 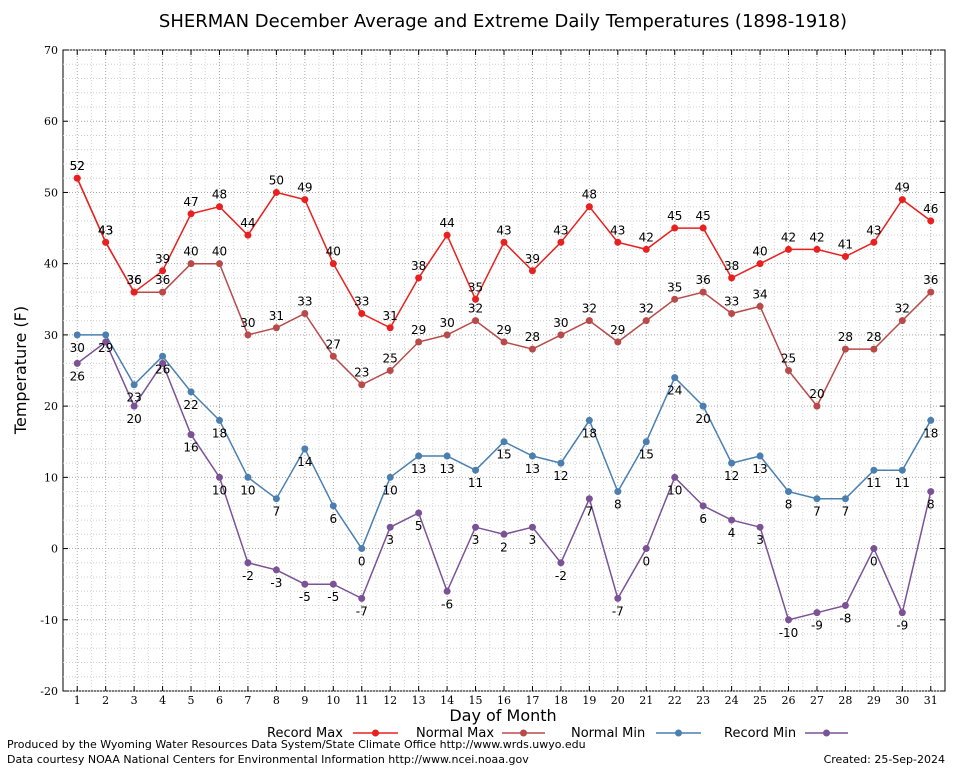 I want to click on record-min-data-label: 3, so click(x=390, y=540).